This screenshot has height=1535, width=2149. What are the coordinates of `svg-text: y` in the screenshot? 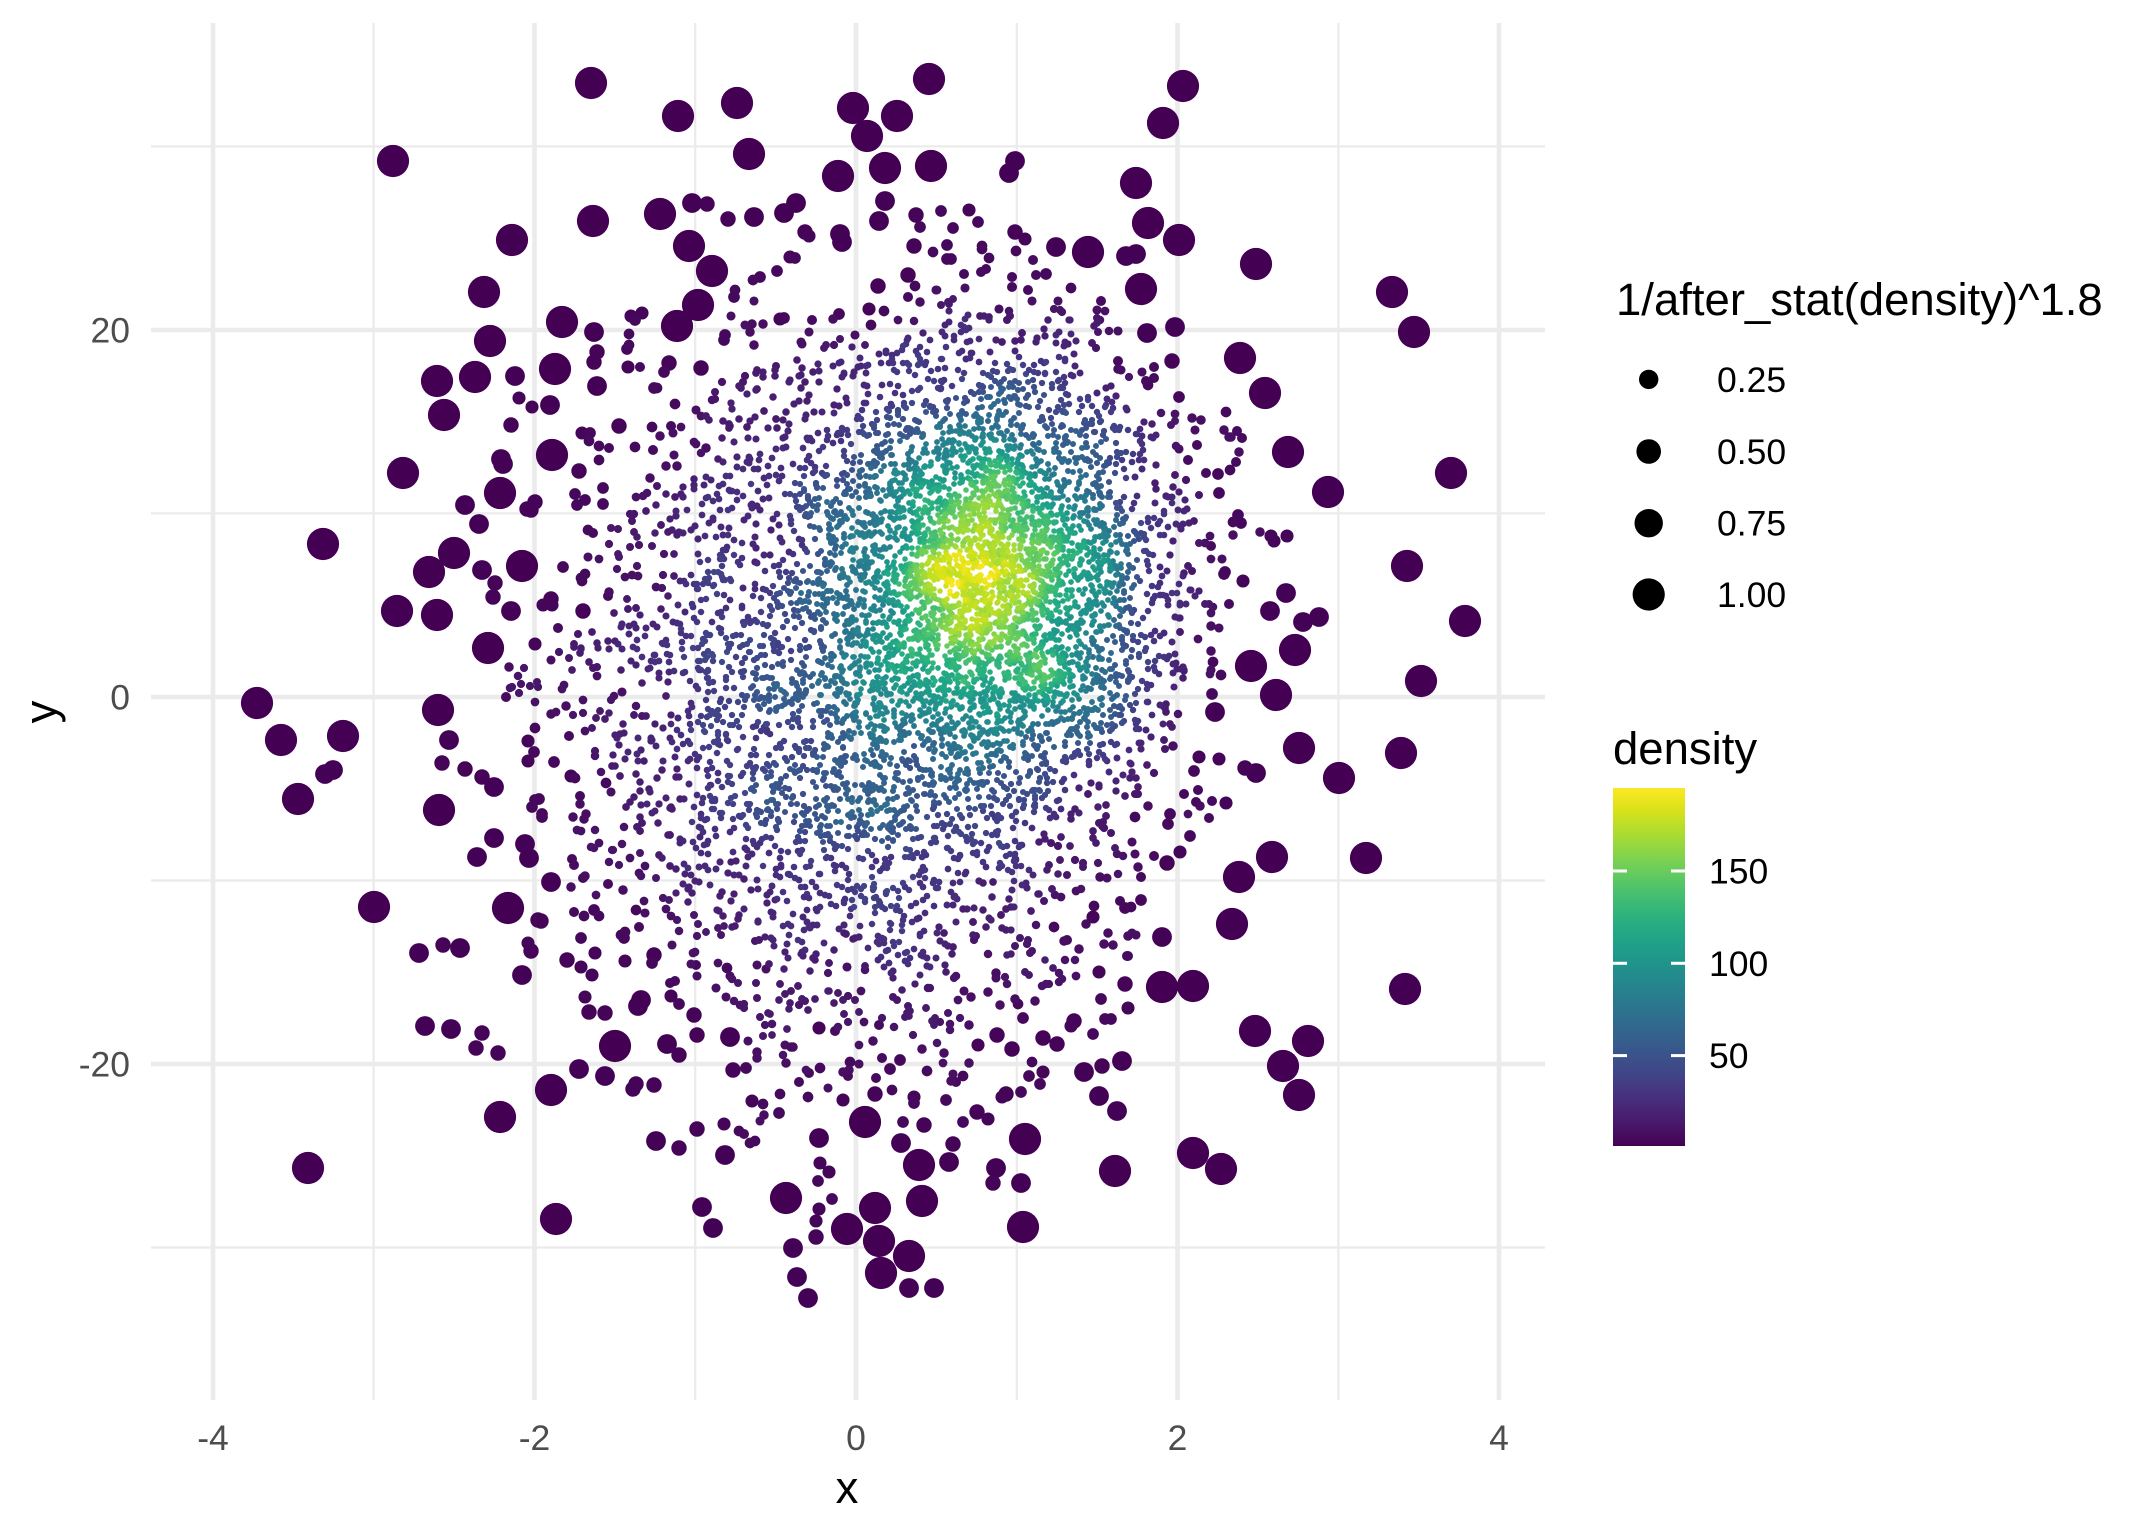 It's located at (40, 711).